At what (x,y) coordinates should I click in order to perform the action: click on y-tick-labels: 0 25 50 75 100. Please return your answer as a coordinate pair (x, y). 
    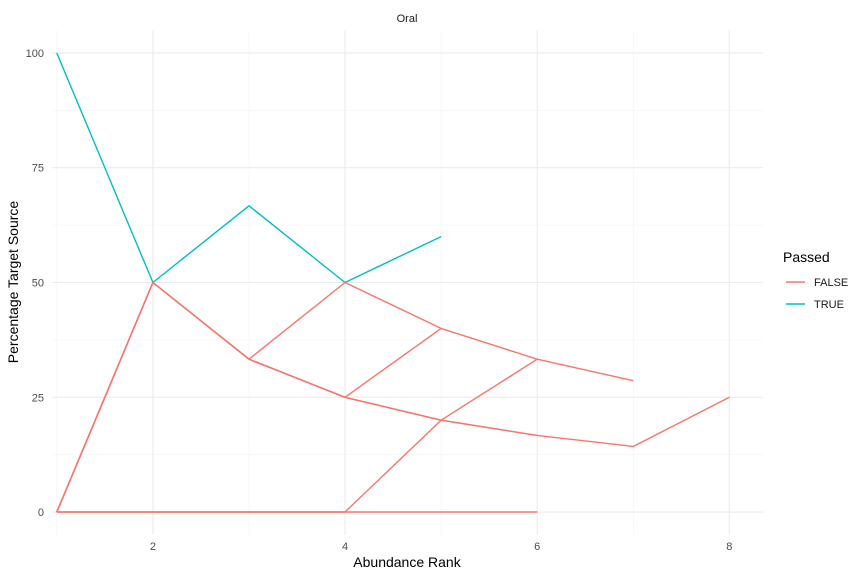
    Looking at the image, I should click on (35, 283).